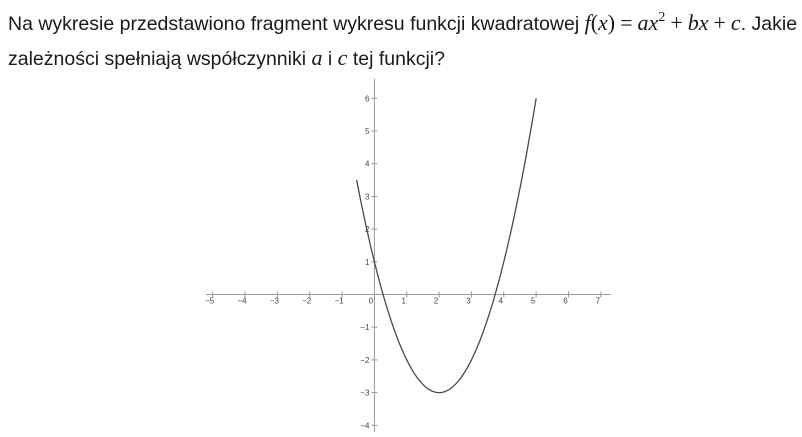 Image resolution: width=802 pixels, height=437 pixels. What do you see at coordinates (365, 360) in the screenshot?
I see `y-tick-label: −2` at bounding box center [365, 360].